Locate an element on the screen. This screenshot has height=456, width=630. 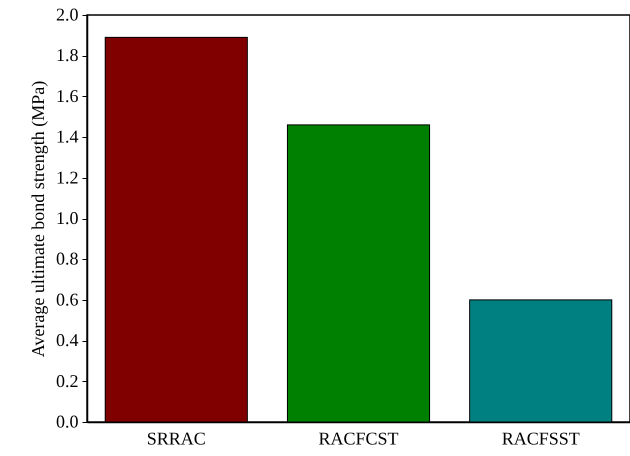
y-tick-label: 0.2 is located at coordinates (67, 380).